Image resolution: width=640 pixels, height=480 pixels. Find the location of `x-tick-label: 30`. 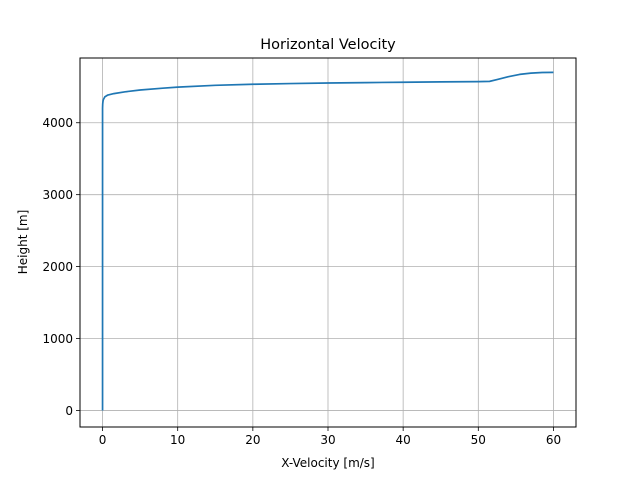

x-tick-label: 30 is located at coordinates (327, 440).